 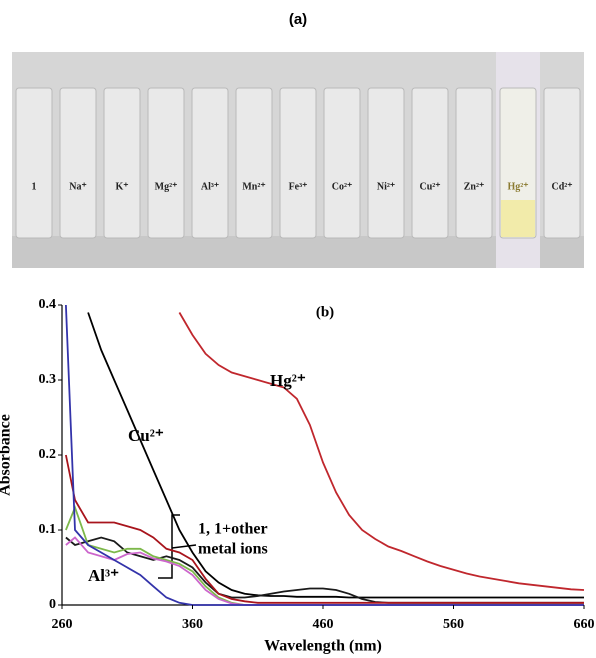 What do you see at coordinates (517, 186) in the screenshot?
I see `cuvette-label: Hg²⁺` at bounding box center [517, 186].